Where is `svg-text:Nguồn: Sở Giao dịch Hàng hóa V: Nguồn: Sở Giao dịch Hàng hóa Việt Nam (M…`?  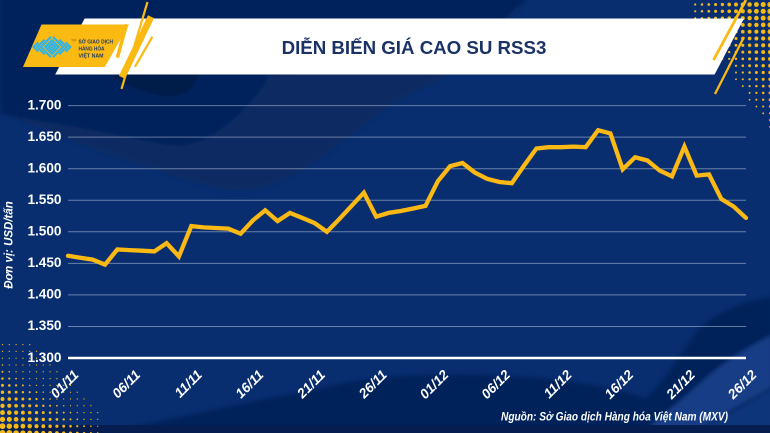
svg-text:Nguồn: Sở Giao dịch Hàng hóa V: Nguồn: Sở Giao dịch Hàng hóa Việt Nam (M… is located at coordinates (614, 417).